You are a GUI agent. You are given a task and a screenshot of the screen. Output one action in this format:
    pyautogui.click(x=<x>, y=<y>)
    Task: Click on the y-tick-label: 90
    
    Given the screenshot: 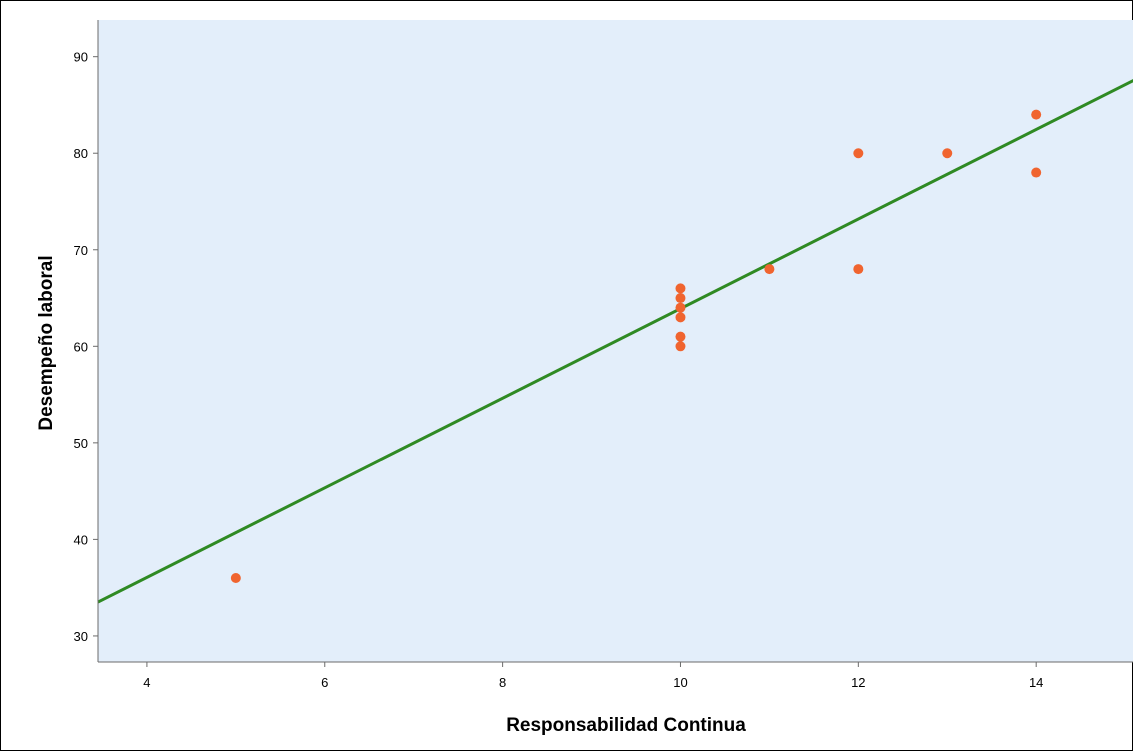 What is the action you would take?
    pyautogui.click(x=81, y=57)
    